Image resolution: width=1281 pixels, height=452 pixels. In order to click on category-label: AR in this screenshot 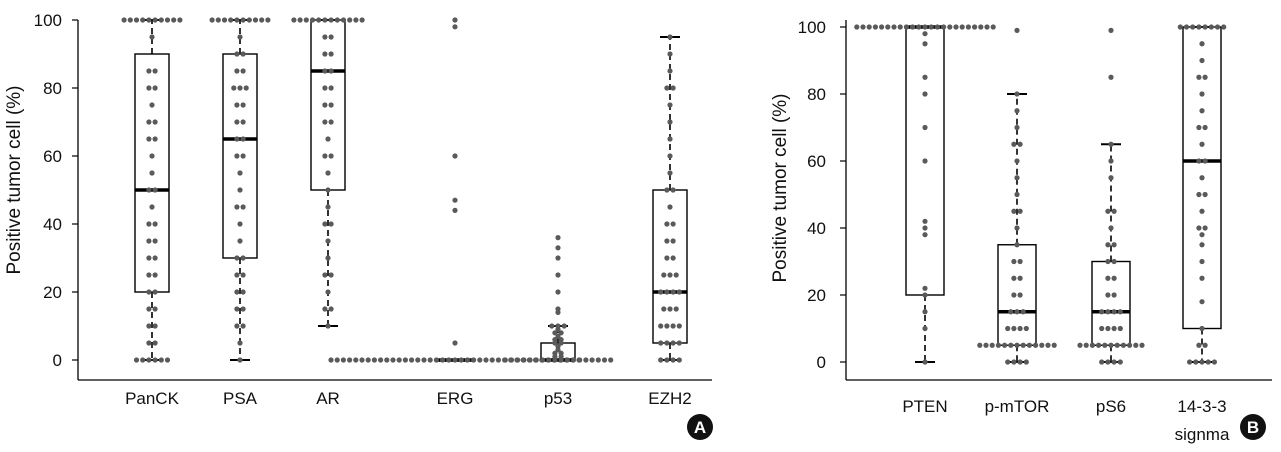, I will do `click(328, 398)`.